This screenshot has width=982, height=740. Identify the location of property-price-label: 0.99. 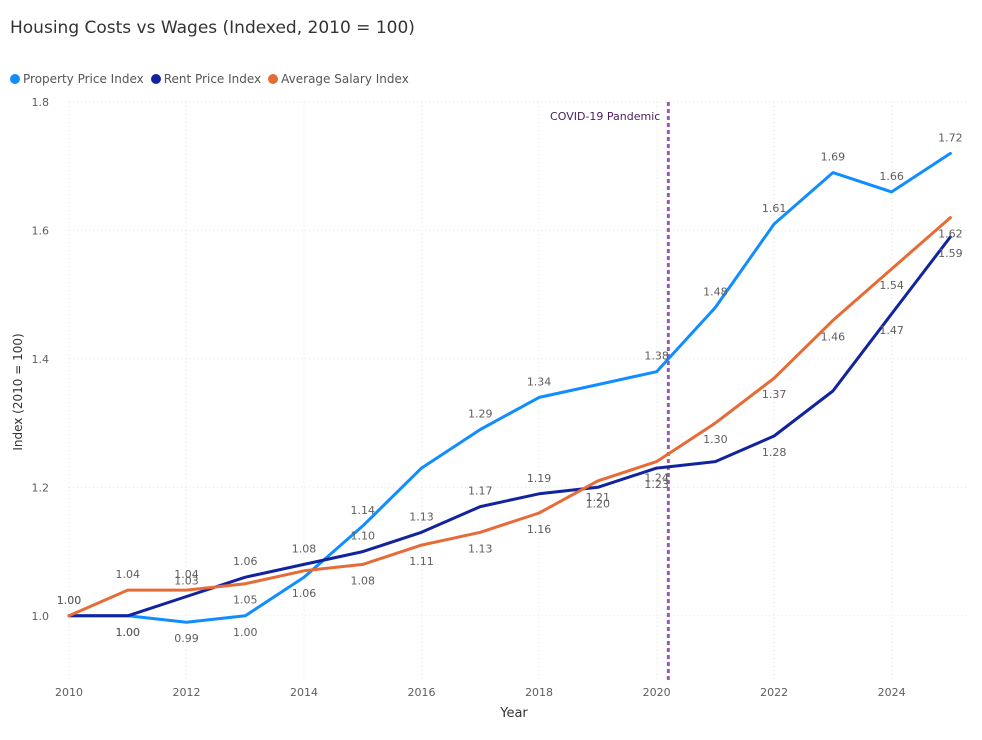
(186, 638).